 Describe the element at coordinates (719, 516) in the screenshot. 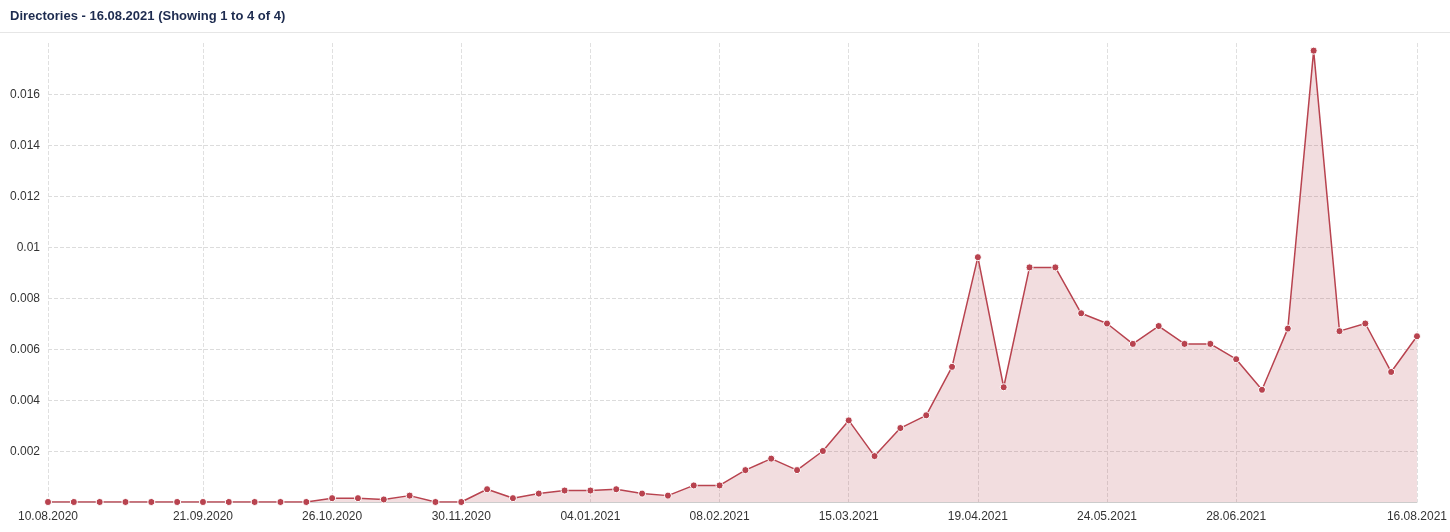

I see `x-tick-label: 08.02.2021` at that location.